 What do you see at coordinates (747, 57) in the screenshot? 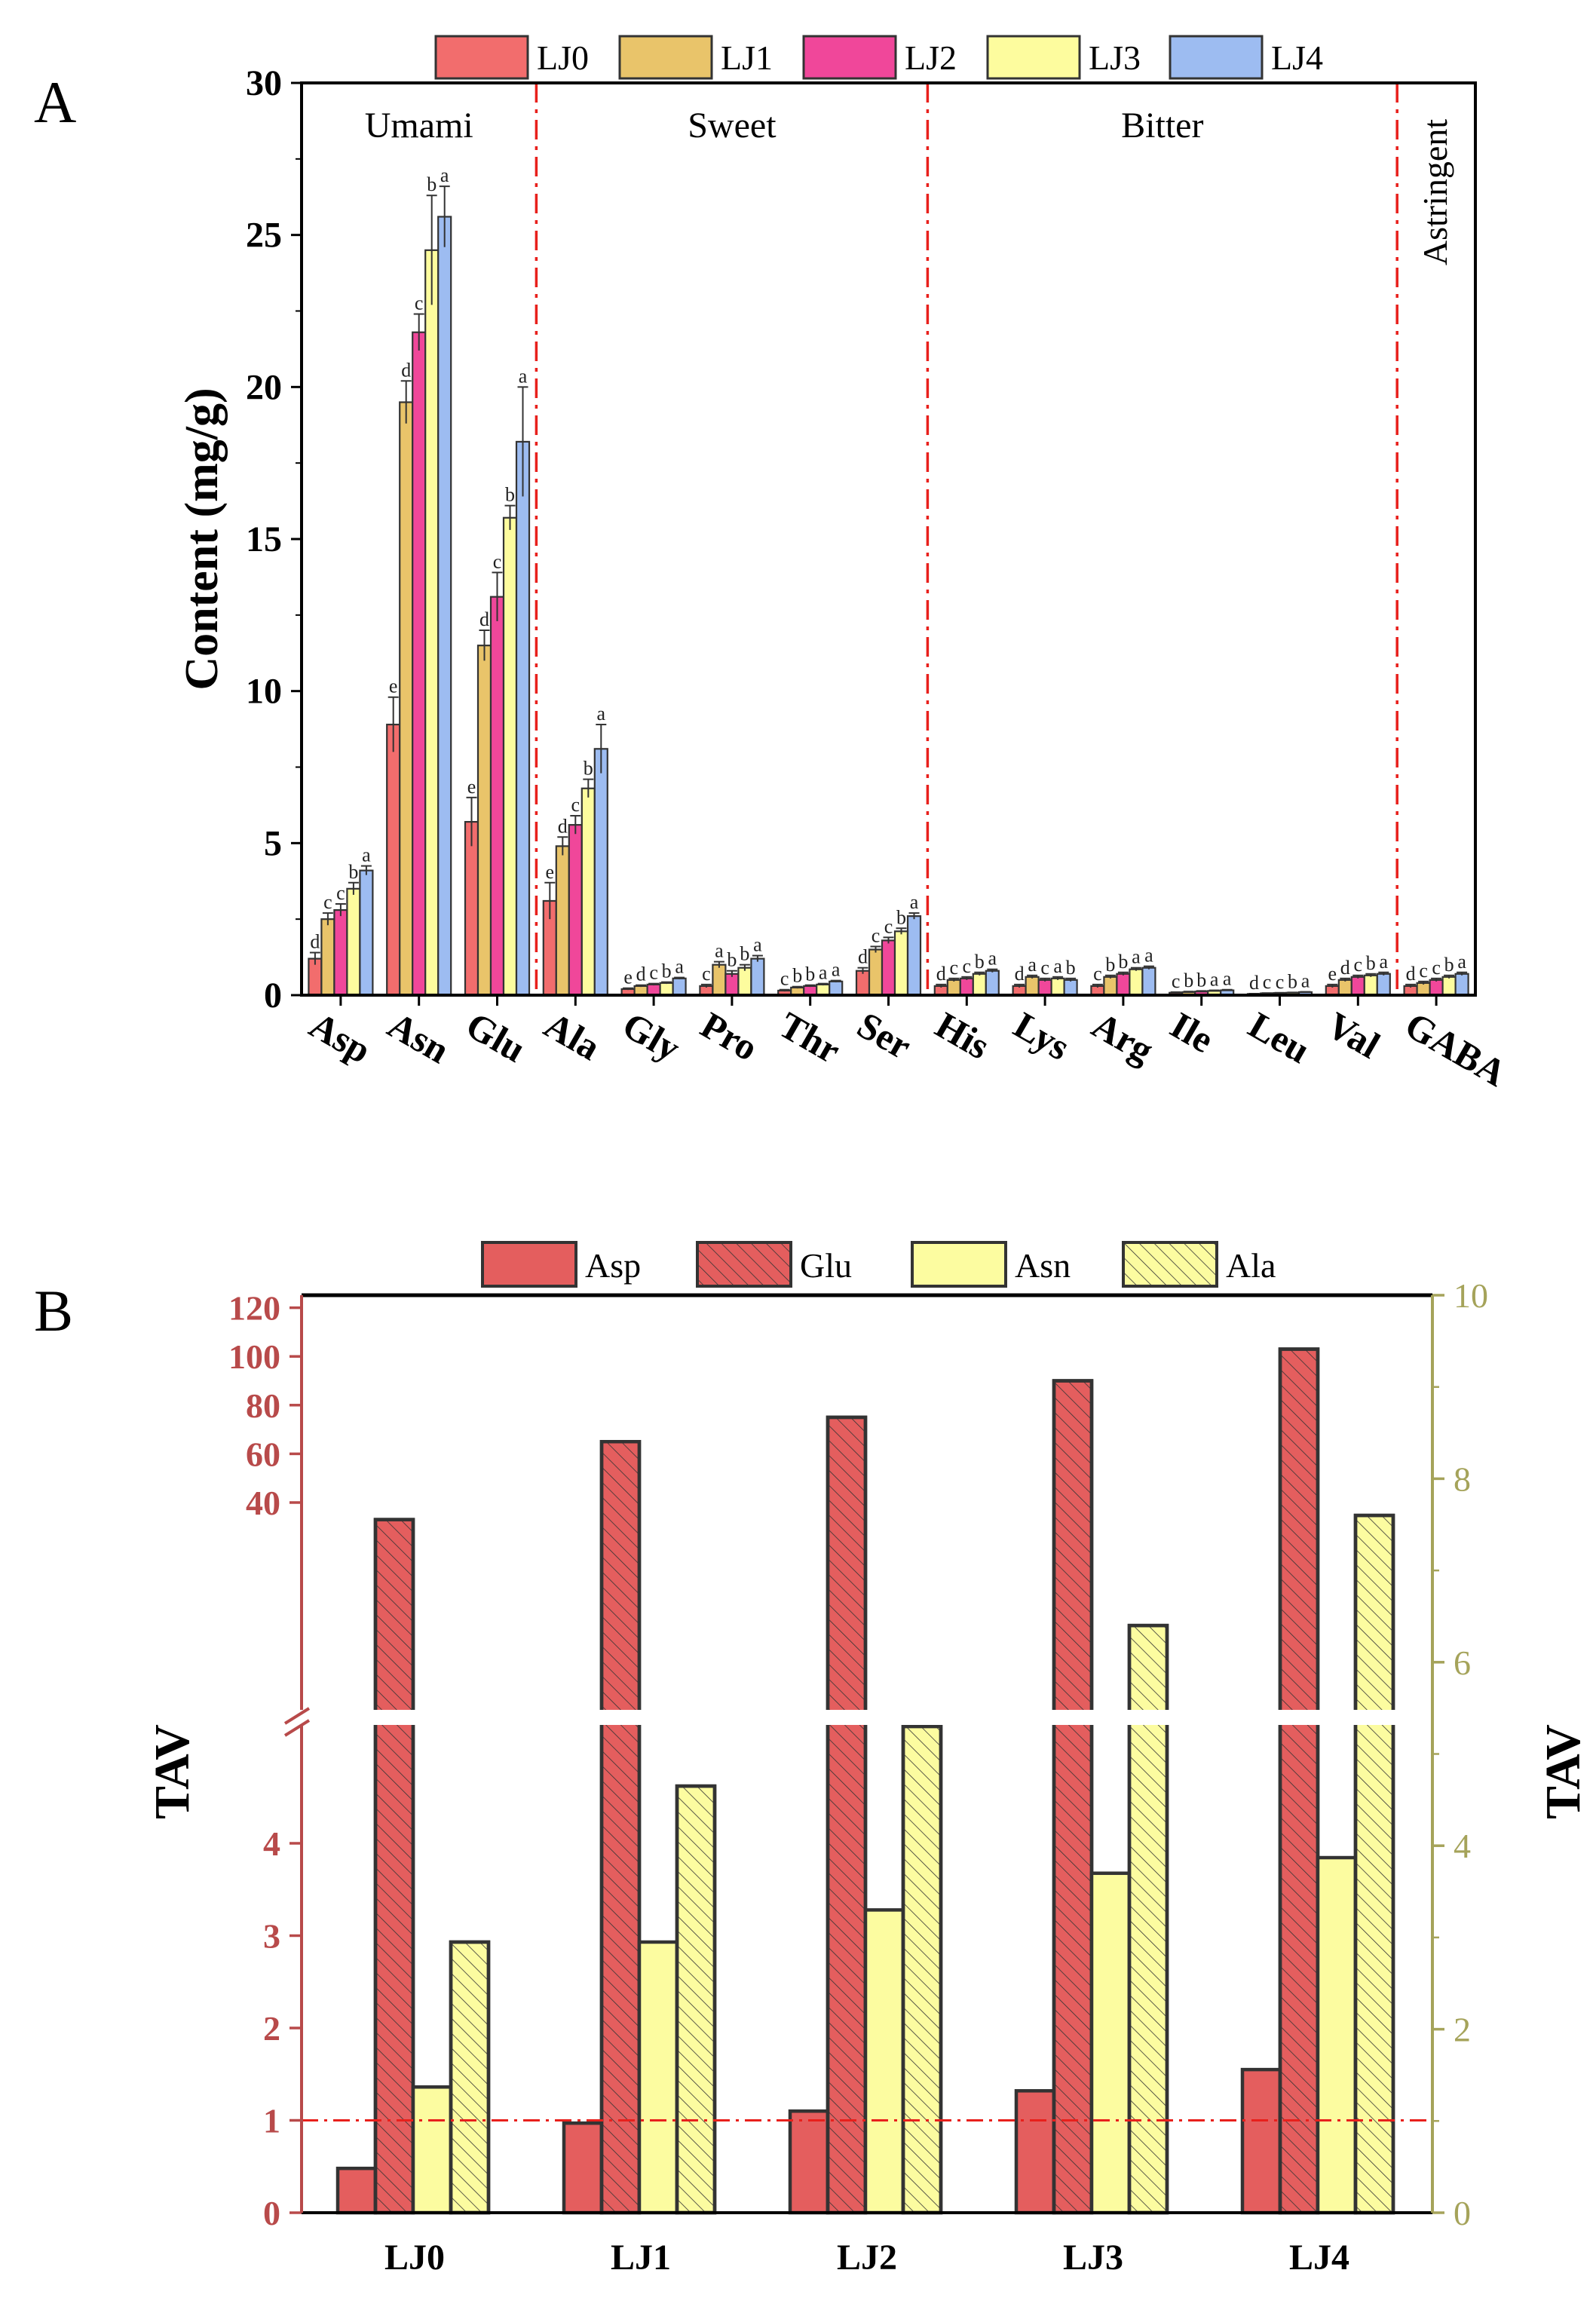
I see `legend-label-lj1: LJ1` at bounding box center [747, 57].